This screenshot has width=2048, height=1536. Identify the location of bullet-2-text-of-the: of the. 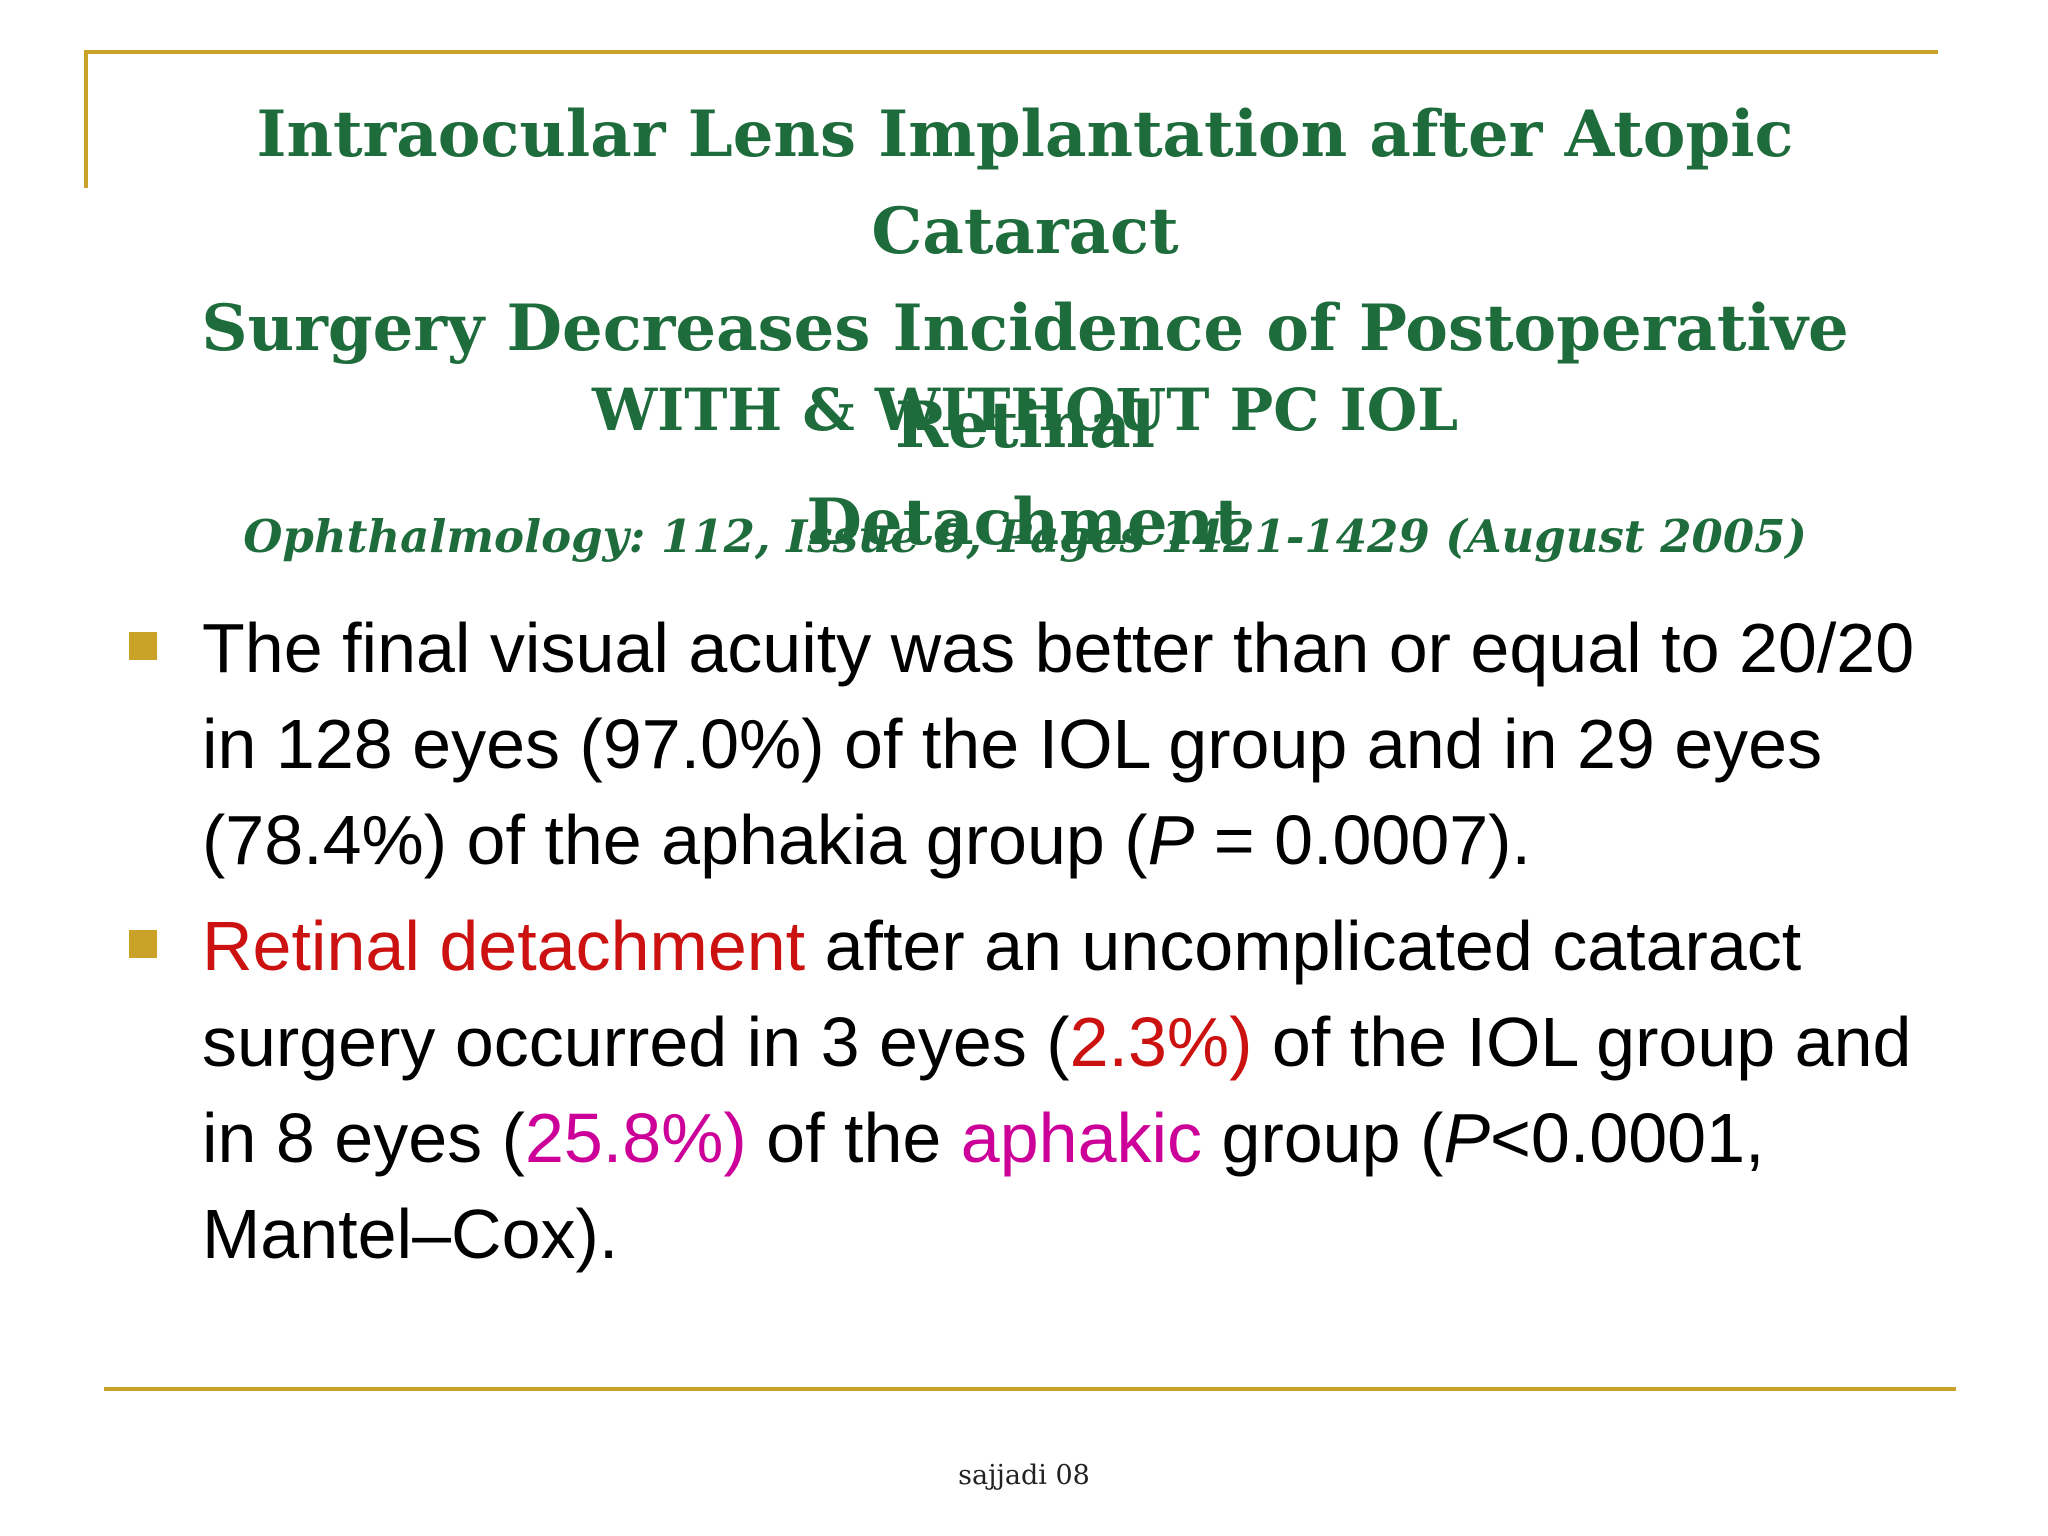
(853, 1138).